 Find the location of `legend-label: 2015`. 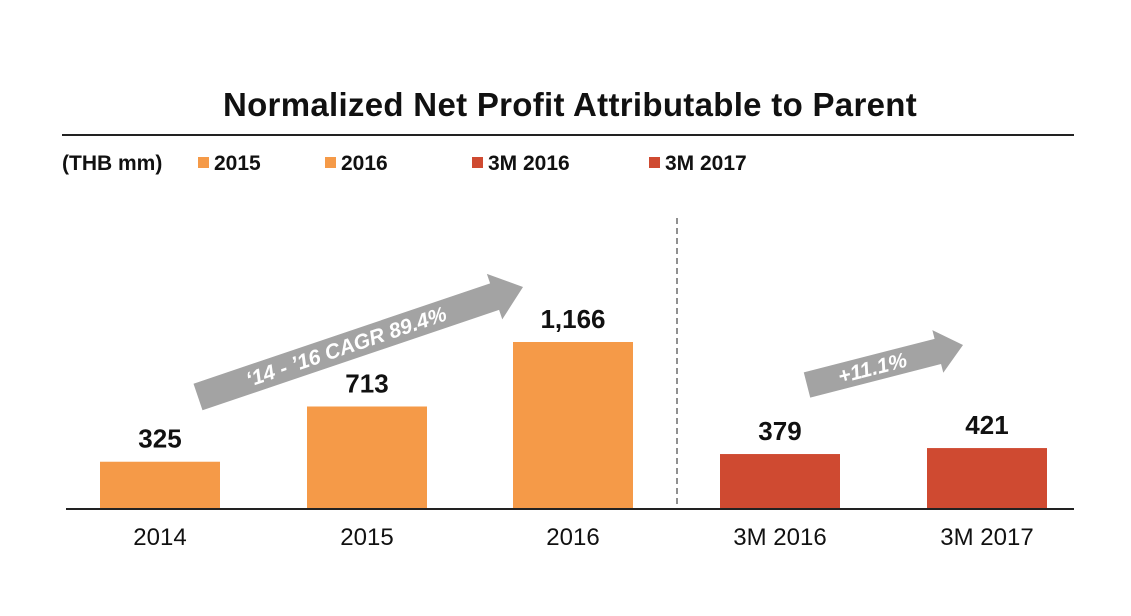

legend-label: 2015 is located at coordinates (237, 163).